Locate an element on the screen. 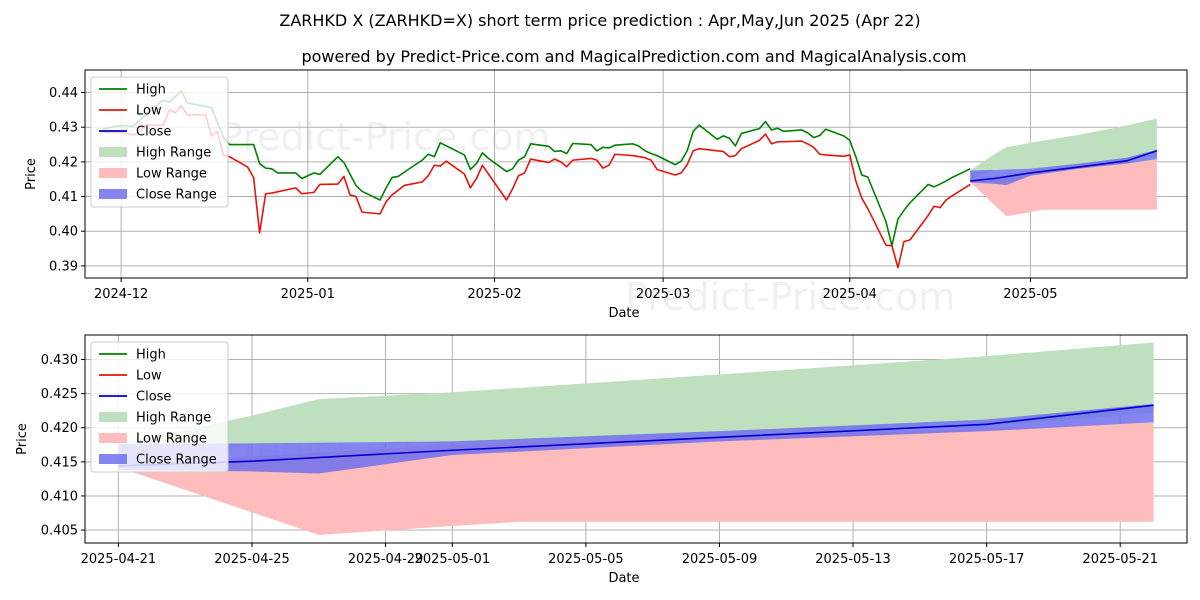 This screenshot has width=1200, height=600. x-tick-label: 2025-05-05 is located at coordinates (586, 559).